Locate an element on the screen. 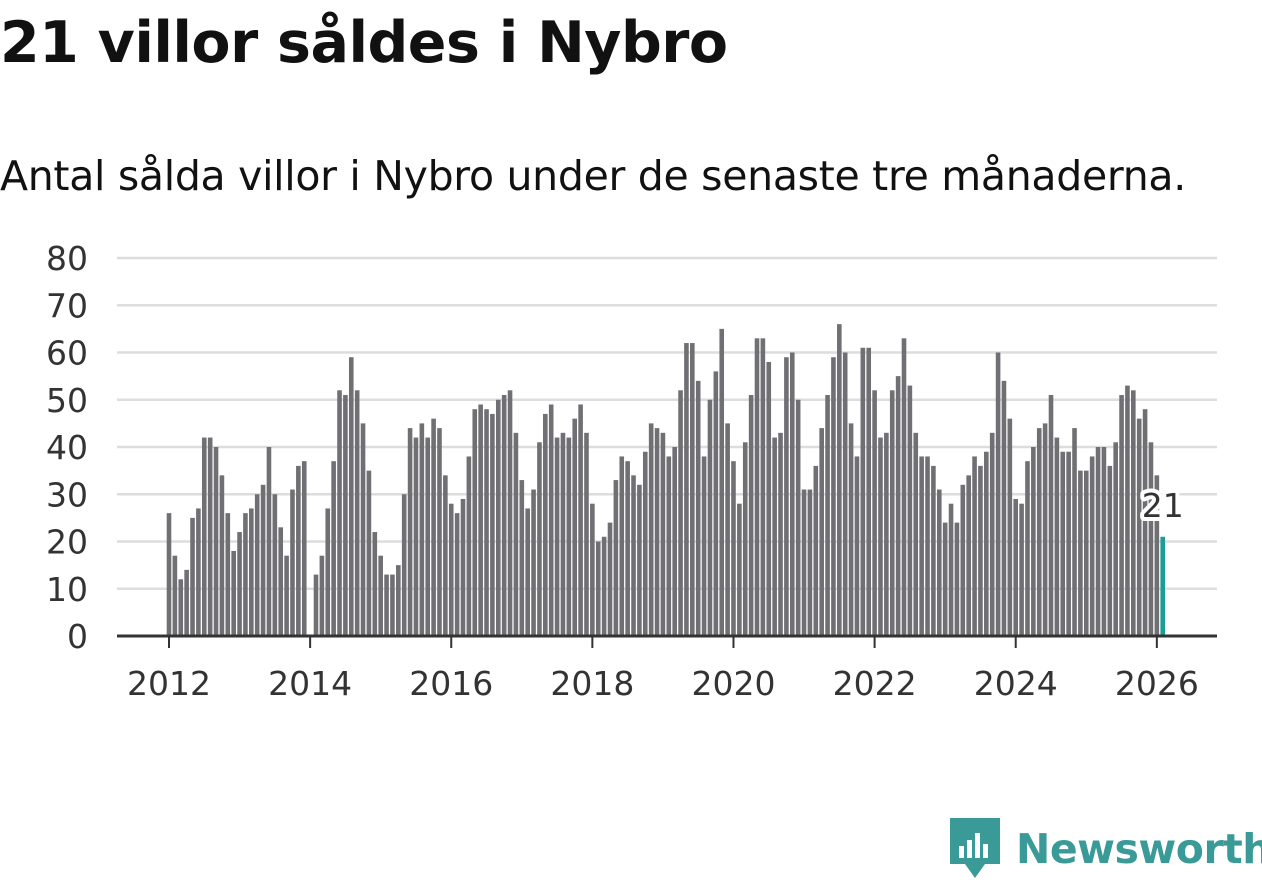 This screenshot has height=880, width=1262. x-tick-label: 2026 is located at coordinates (1157, 683).